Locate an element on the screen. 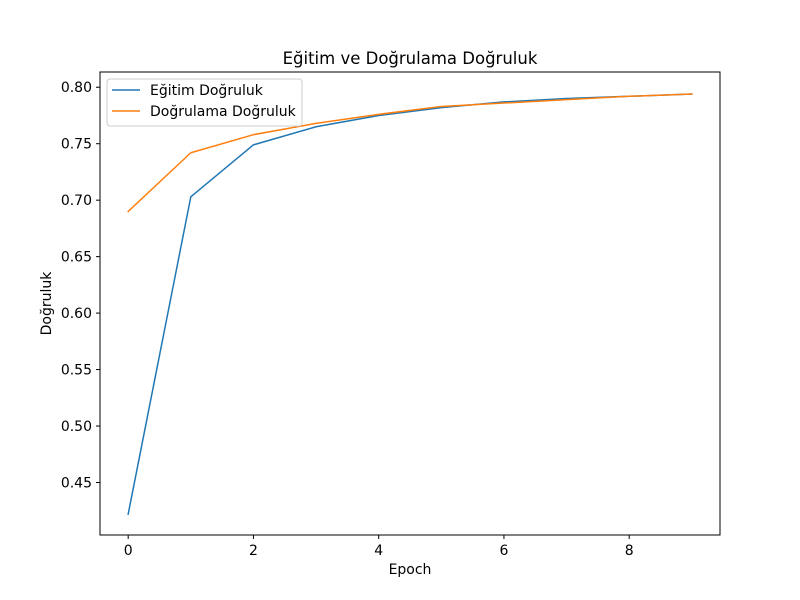  y-tick-label: 0.75 is located at coordinates (76, 145).